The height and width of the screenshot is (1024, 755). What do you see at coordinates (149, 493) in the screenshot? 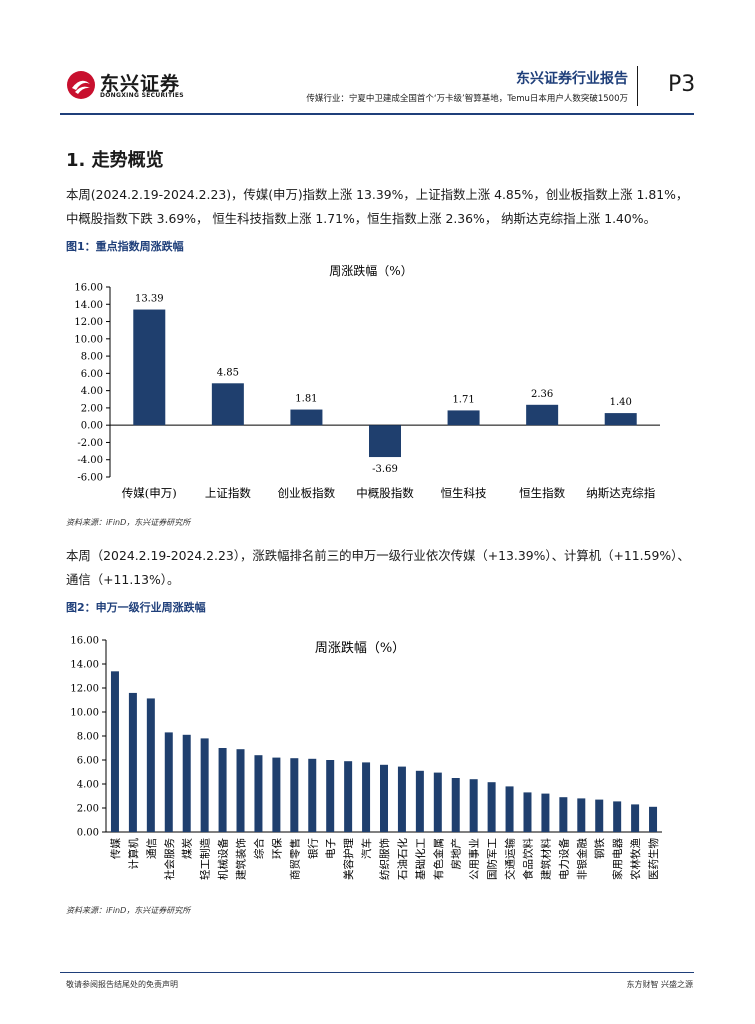
I see `chart1-category-label: 传媒(申万)` at bounding box center [149, 493].